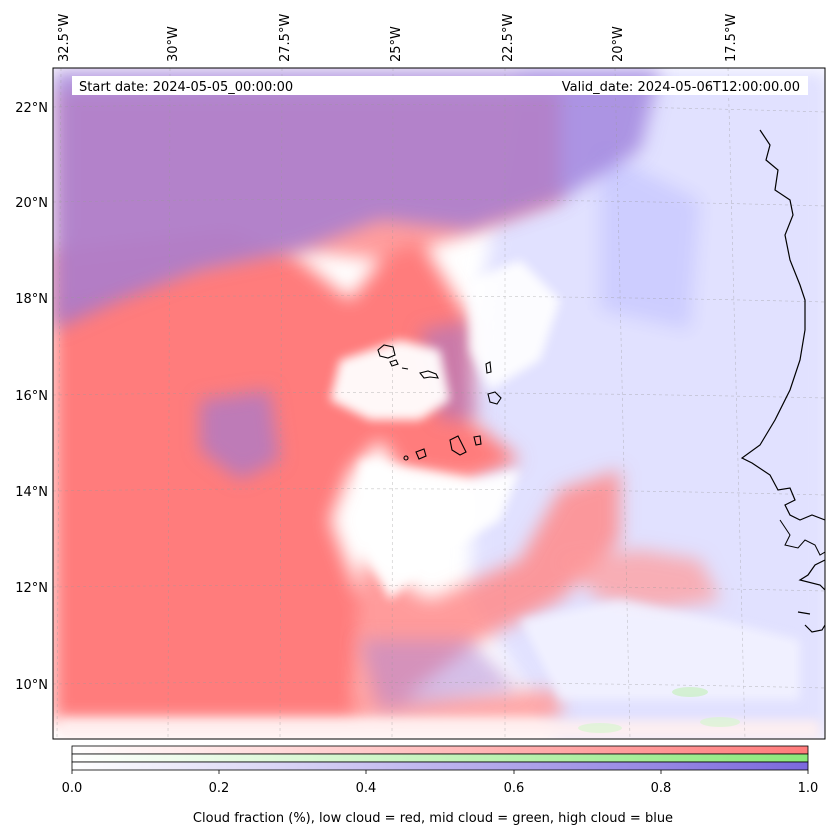 The width and height of the screenshot is (837, 836). What do you see at coordinates (731, 38) in the screenshot?
I see `lon-label: 17.5°W` at bounding box center [731, 38].